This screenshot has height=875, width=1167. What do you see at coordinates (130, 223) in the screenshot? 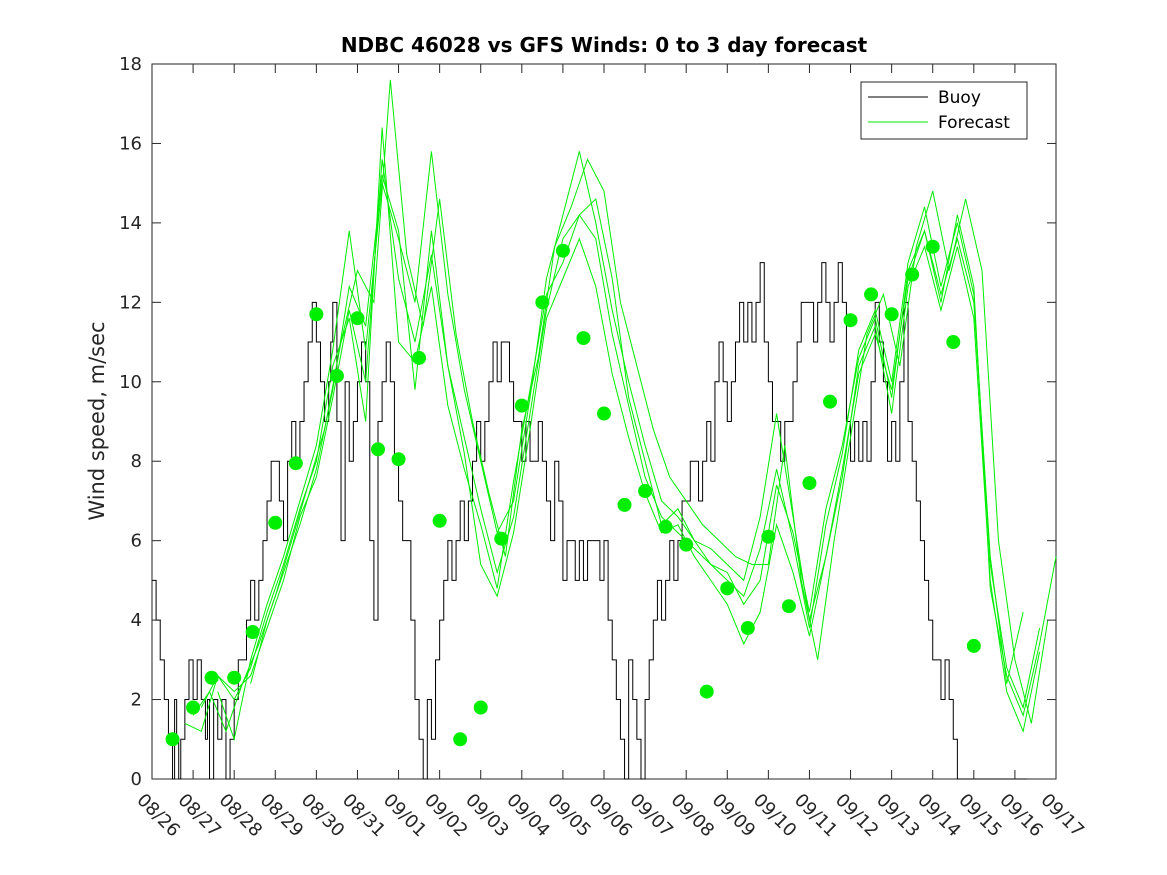
I see `y-tick-label: 14` at bounding box center [130, 223].